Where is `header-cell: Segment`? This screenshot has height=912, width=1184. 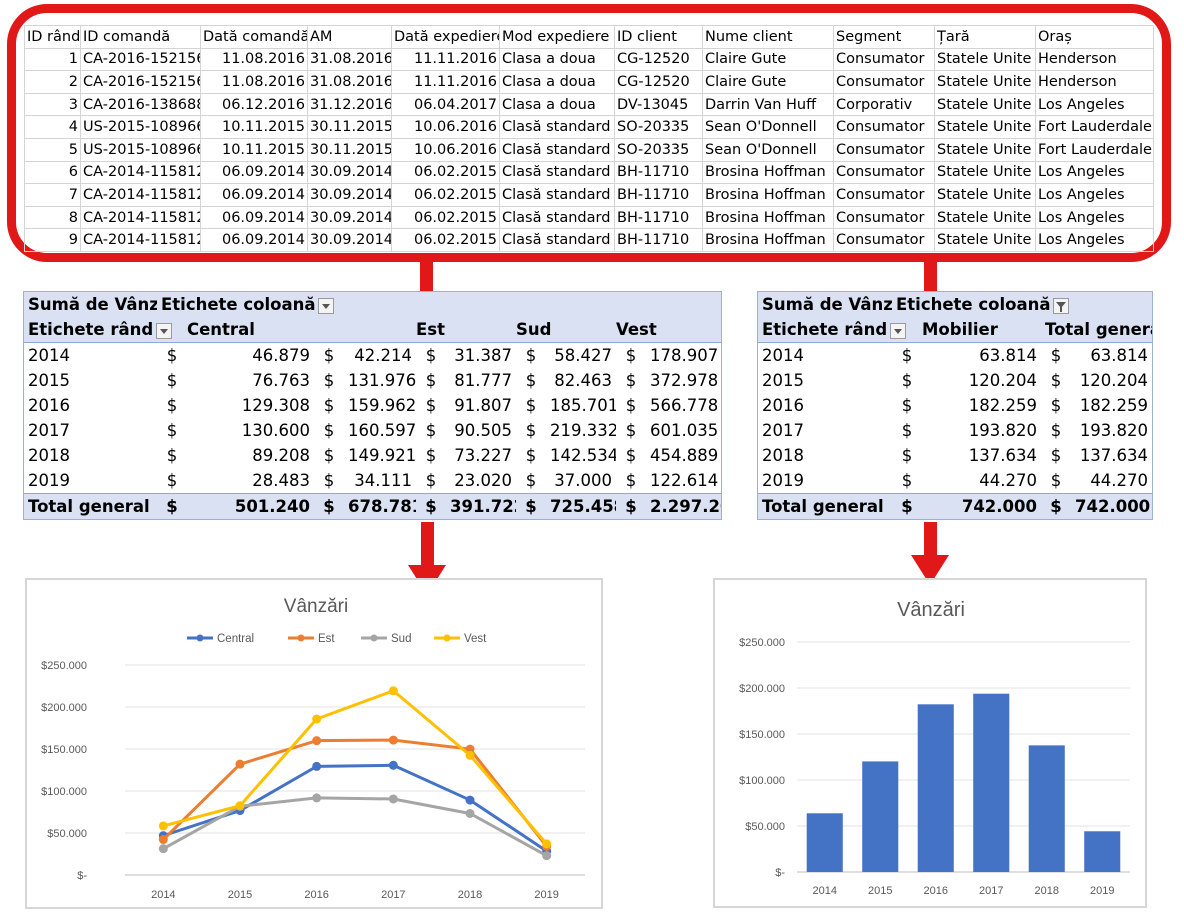 header-cell: Segment is located at coordinates (884, 37).